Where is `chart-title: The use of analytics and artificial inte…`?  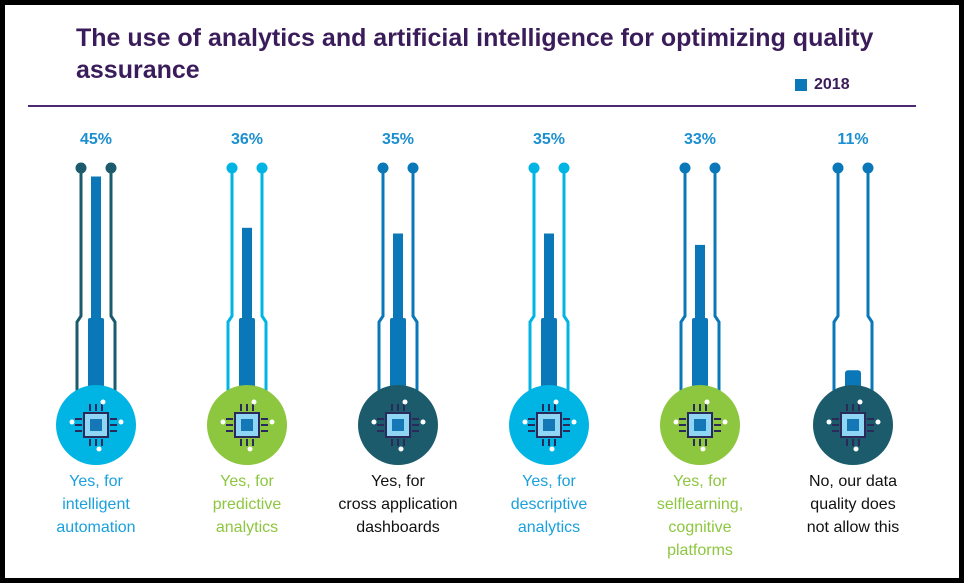
chart-title: The use of analytics and artificial inte… is located at coordinates (475, 54).